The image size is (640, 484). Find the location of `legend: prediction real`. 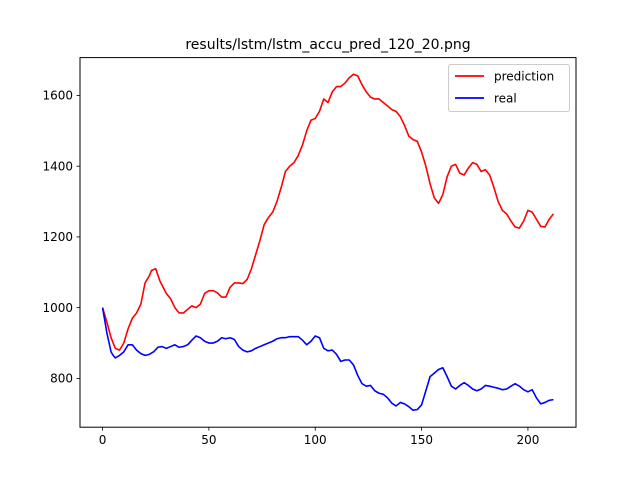

legend: prediction real is located at coordinates (509, 88).